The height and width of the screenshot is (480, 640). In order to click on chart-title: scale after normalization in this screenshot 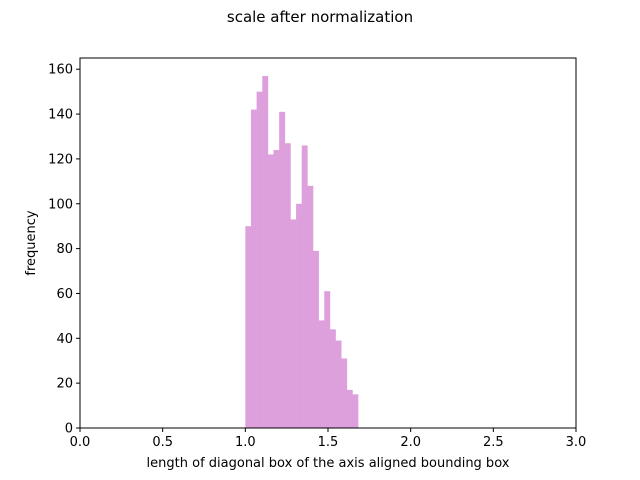, I will do `click(320, 17)`.